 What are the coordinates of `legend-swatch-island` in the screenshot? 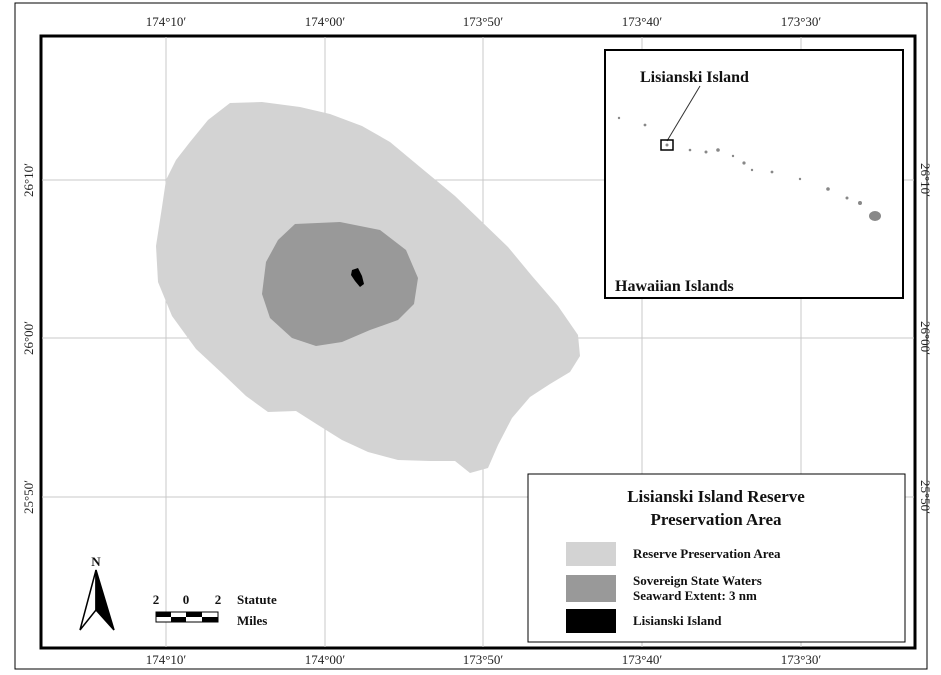 It's located at (591, 621).